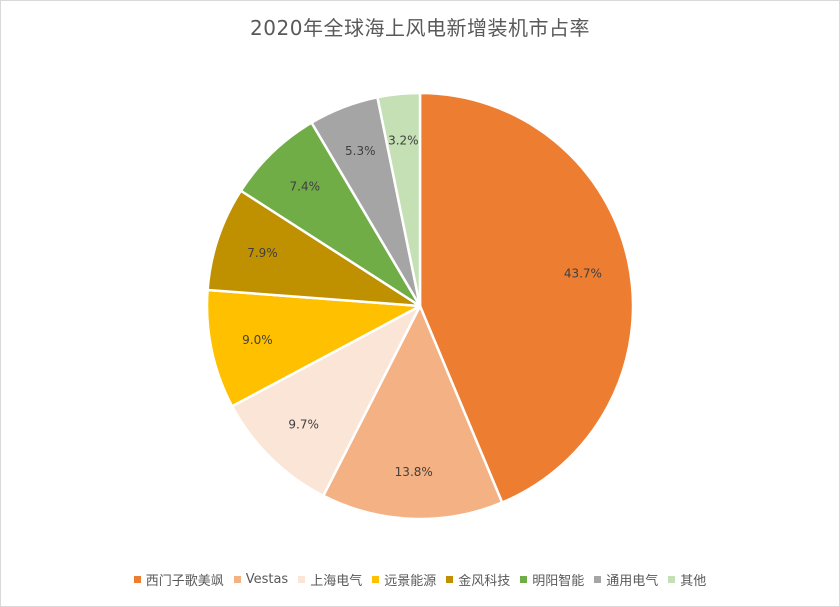 Image resolution: width=840 pixels, height=607 pixels. Describe the element at coordinates (360, 151) in the screenshot. I see `data-label-6: 5.3%` at that location.